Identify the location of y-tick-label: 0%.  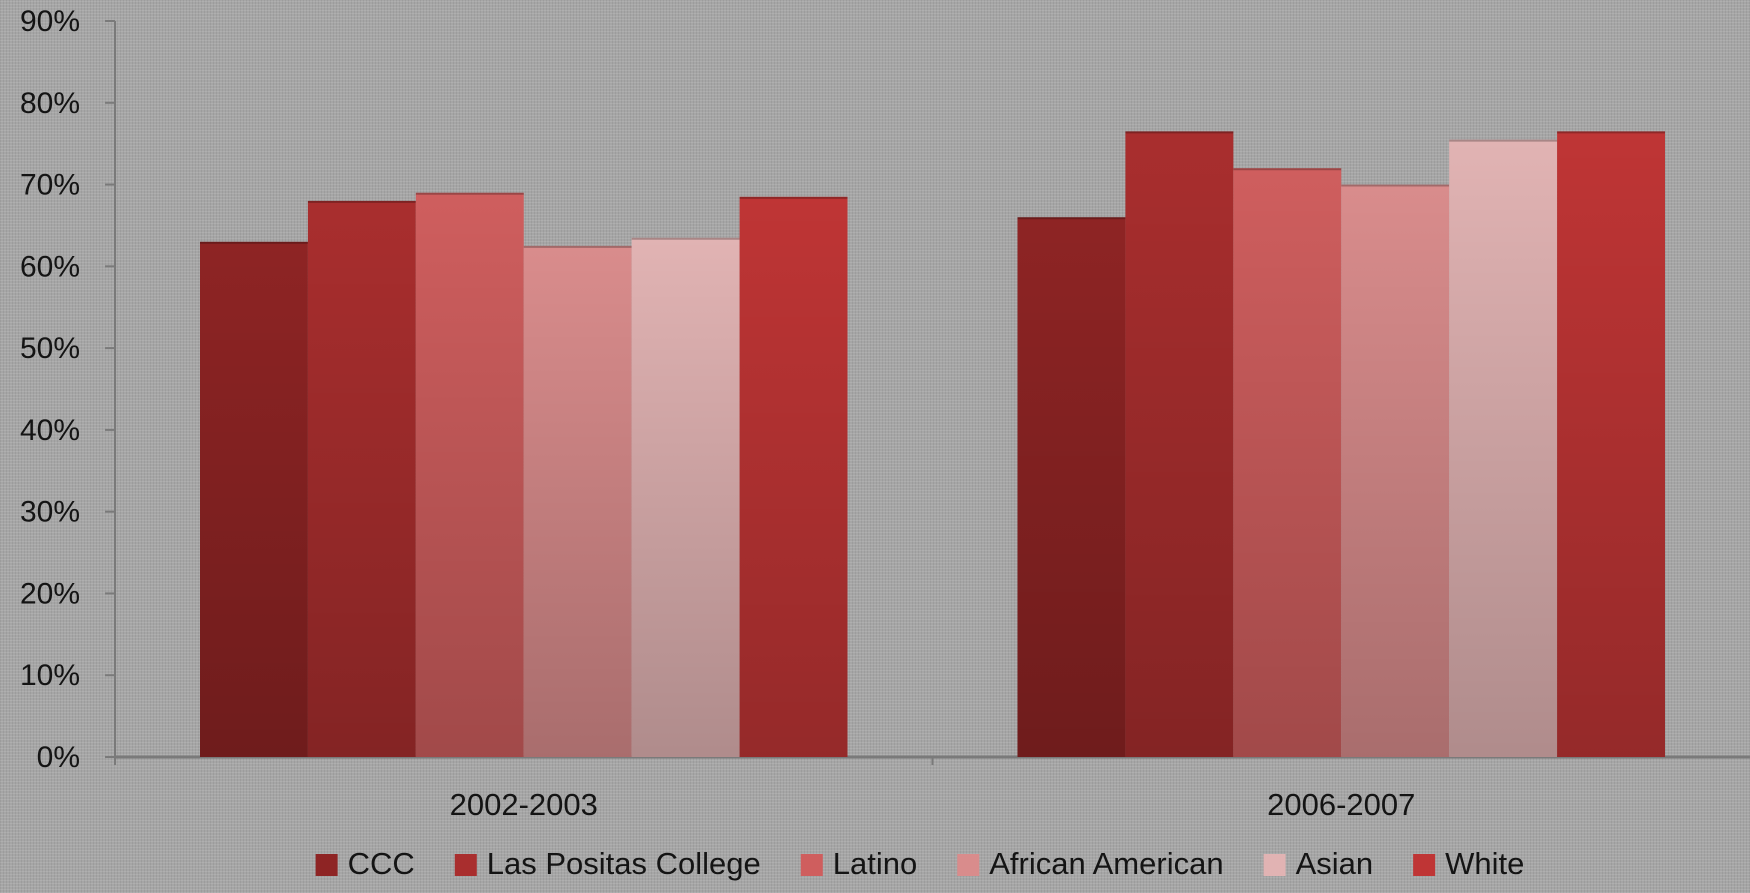
(58, 757).